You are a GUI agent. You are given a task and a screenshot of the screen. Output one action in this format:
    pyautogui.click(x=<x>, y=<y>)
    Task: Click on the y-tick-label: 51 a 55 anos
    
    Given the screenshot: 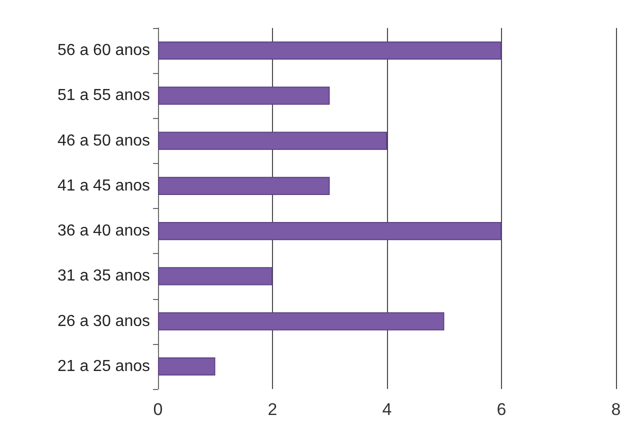 What is the action you would take?
    pyautogui.click(x=103, y=95)
    